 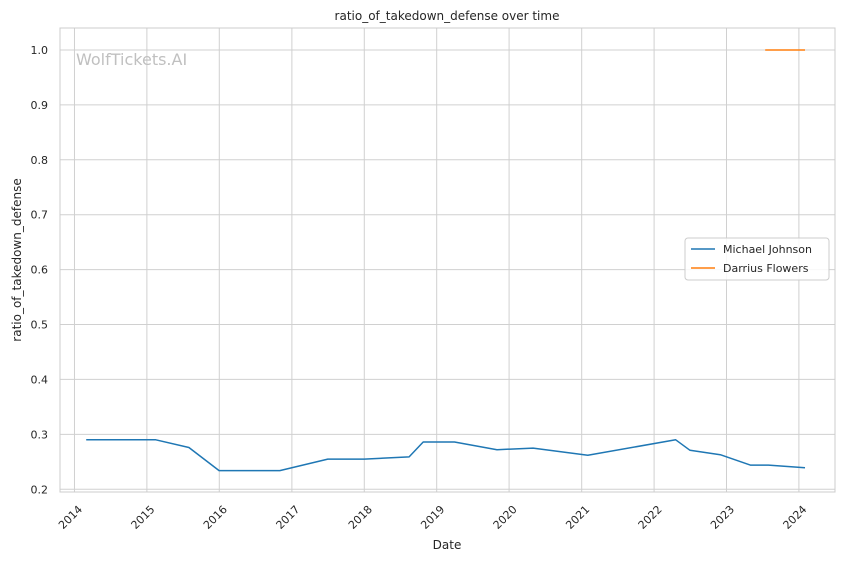 I want to click on legend: Michael Johnson Darrius Flowers, so click(x=757, y=259).